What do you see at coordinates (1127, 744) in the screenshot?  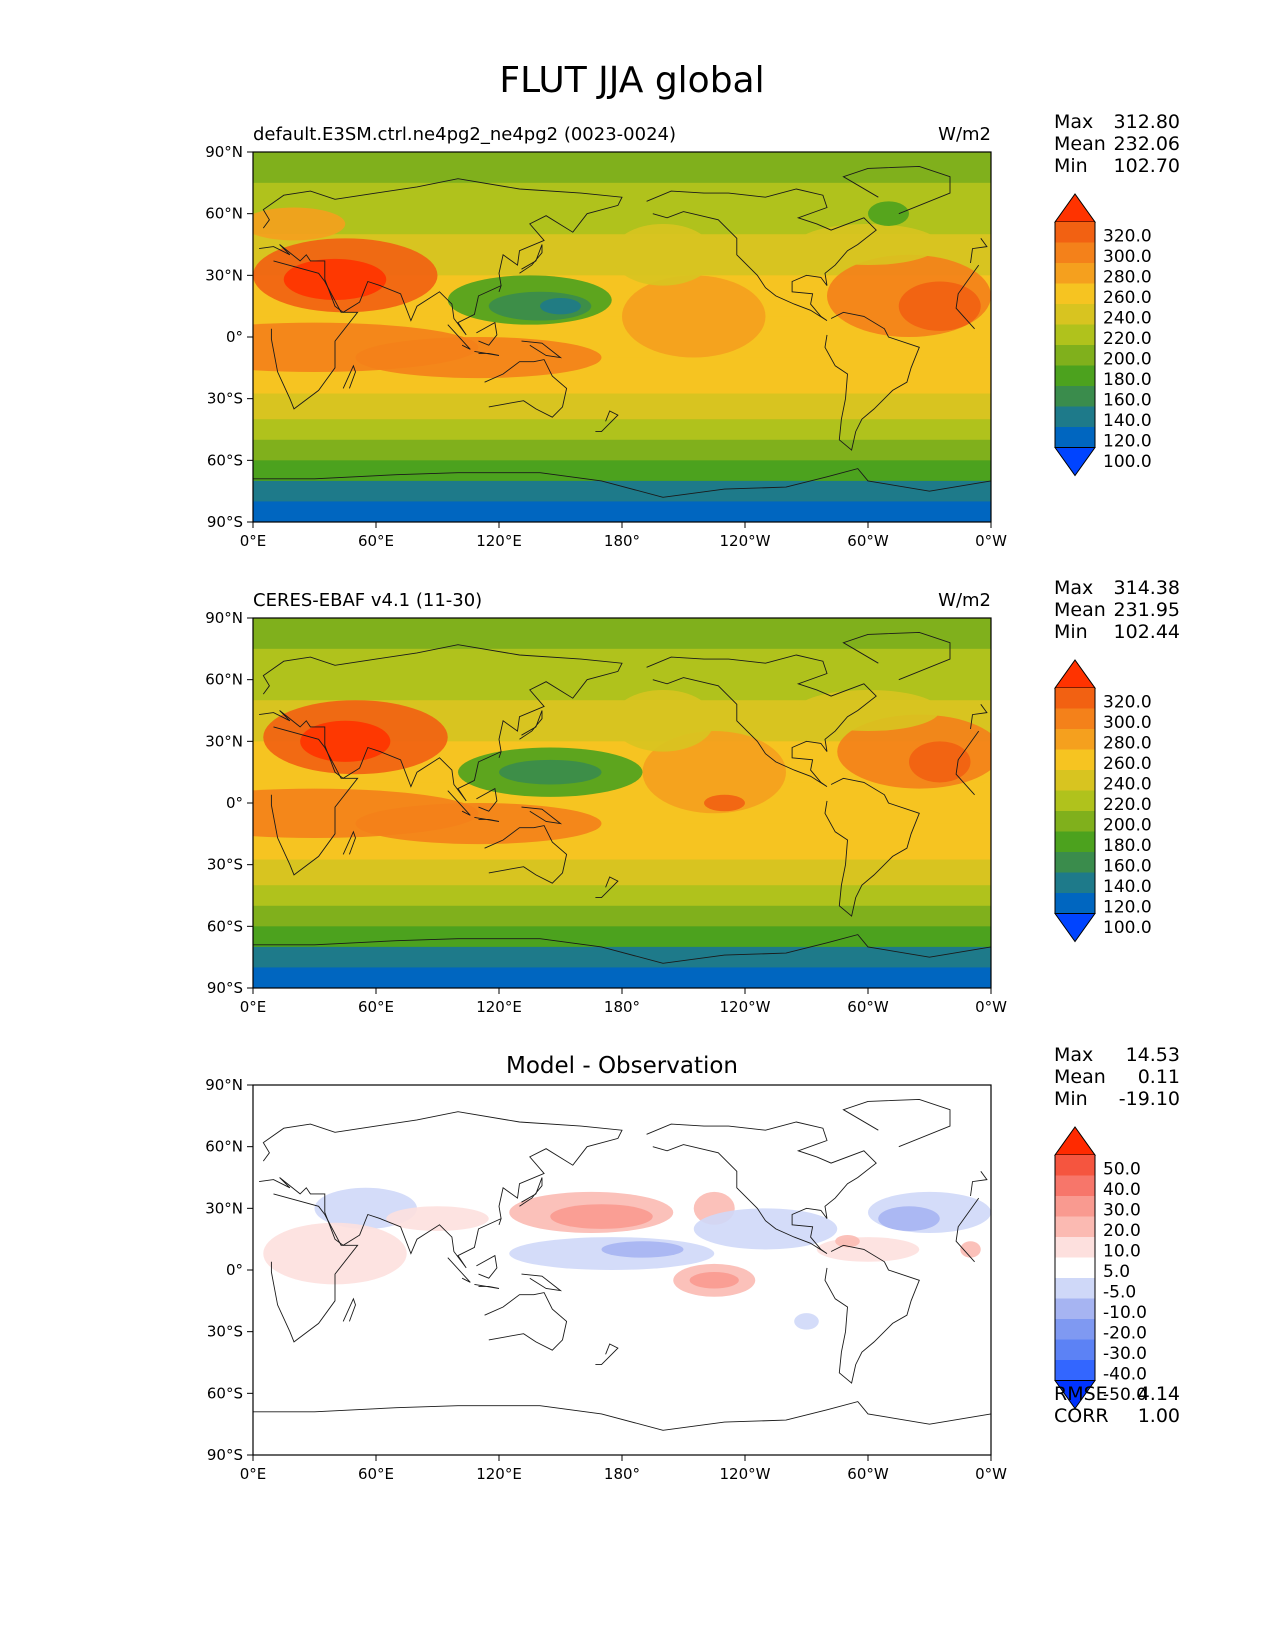 I see `colorbar-tick-label: 280.0` at bounding box center [1127, 744].